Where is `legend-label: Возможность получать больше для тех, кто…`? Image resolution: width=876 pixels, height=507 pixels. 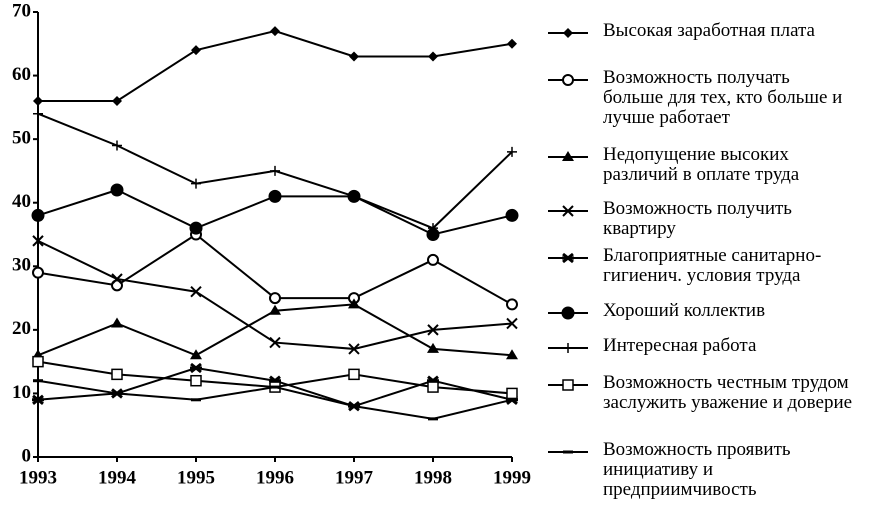 legend-label: Возможность получать больше для тех, кто… is located at coordinates (723, 97).